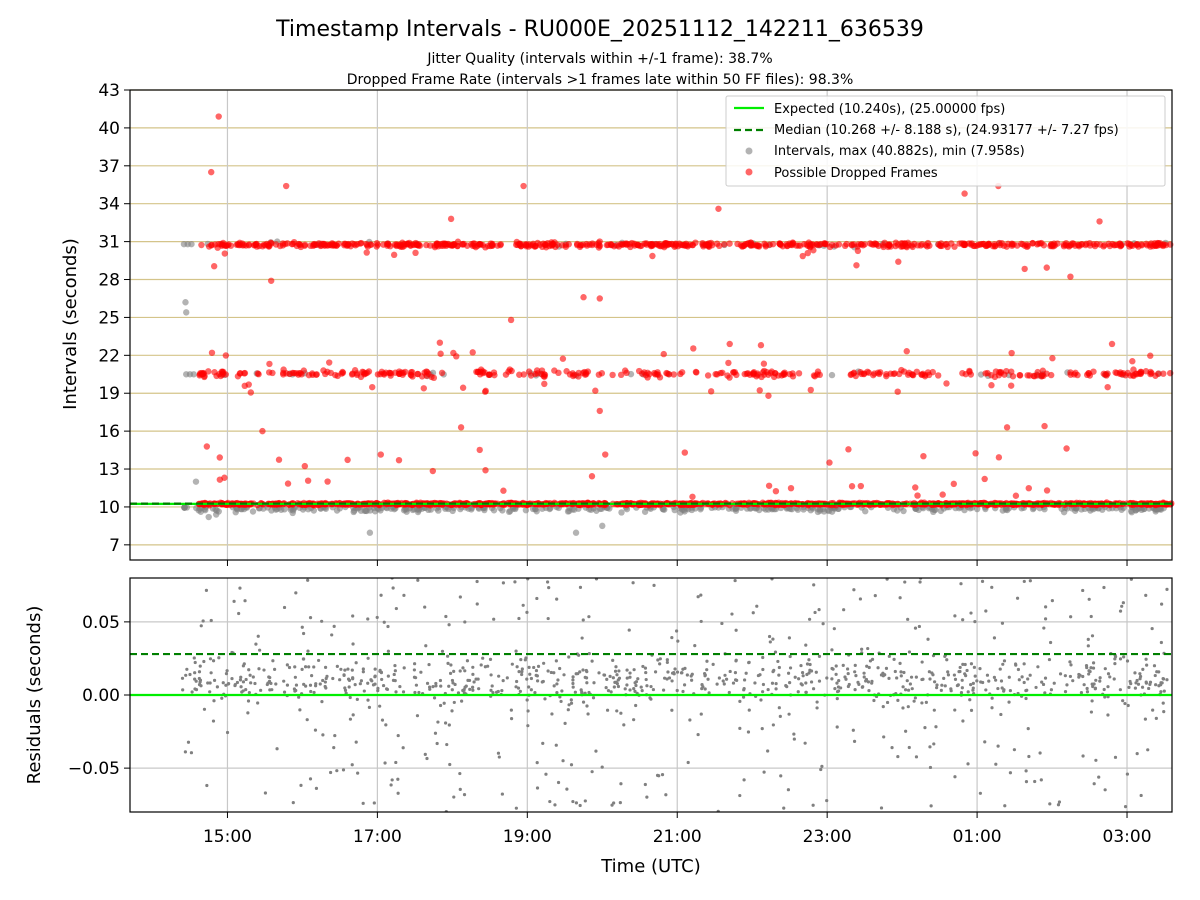  Describe the element at coordinates (899, 151) in the screenshot. I see `legend-intervals-label: Intervals, max (40.882s), min (7.958s)` at that location.